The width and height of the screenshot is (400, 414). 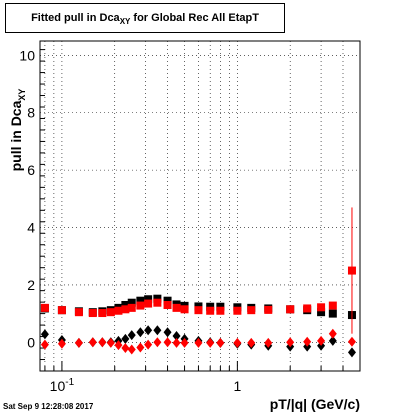 I want to click on x-tick-label: 1, so click(x=237, y=386).